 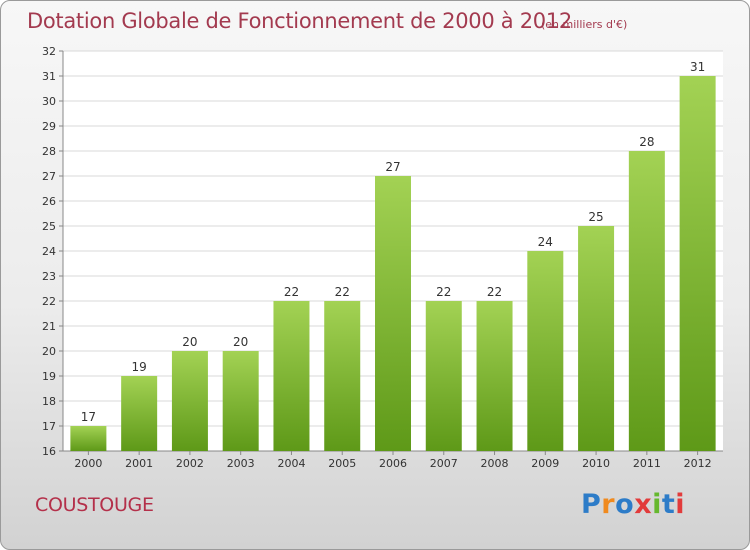 I want to click on logo-letter: P, so click(x=591, y=504).